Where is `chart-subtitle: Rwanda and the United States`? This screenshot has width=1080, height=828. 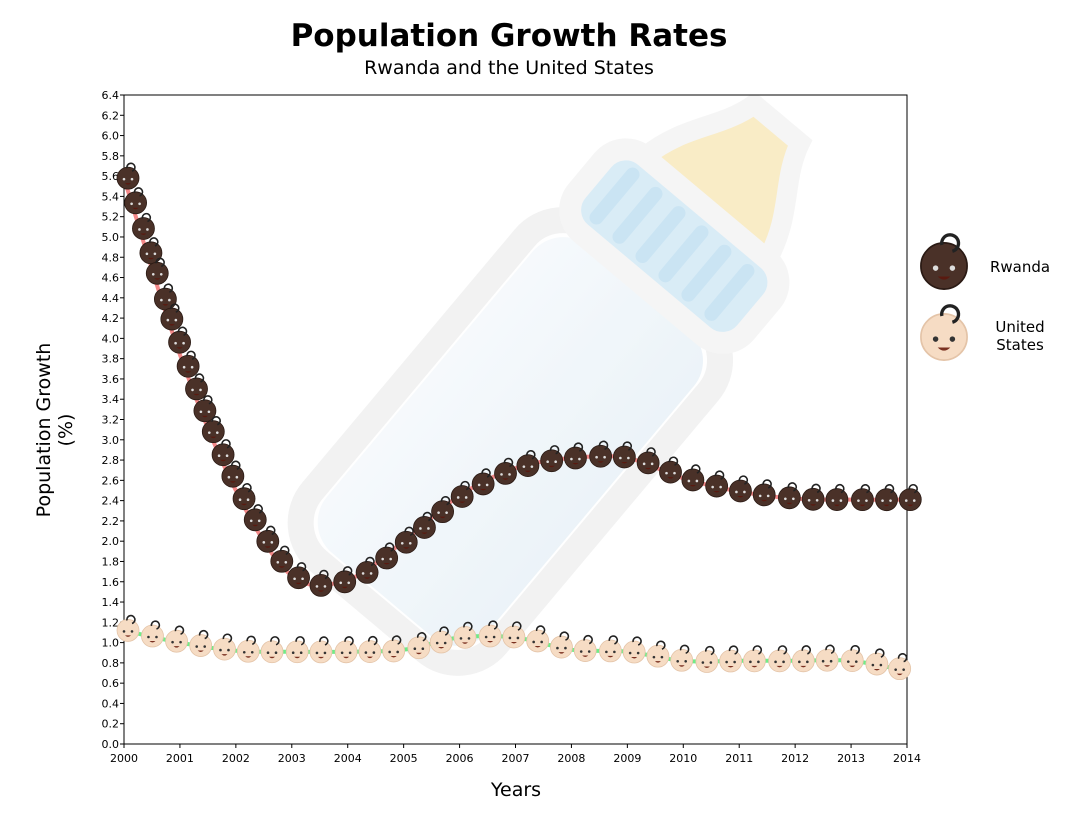 chart-subtitle: Rwanda and the United States is located at coordinates (509, 68).